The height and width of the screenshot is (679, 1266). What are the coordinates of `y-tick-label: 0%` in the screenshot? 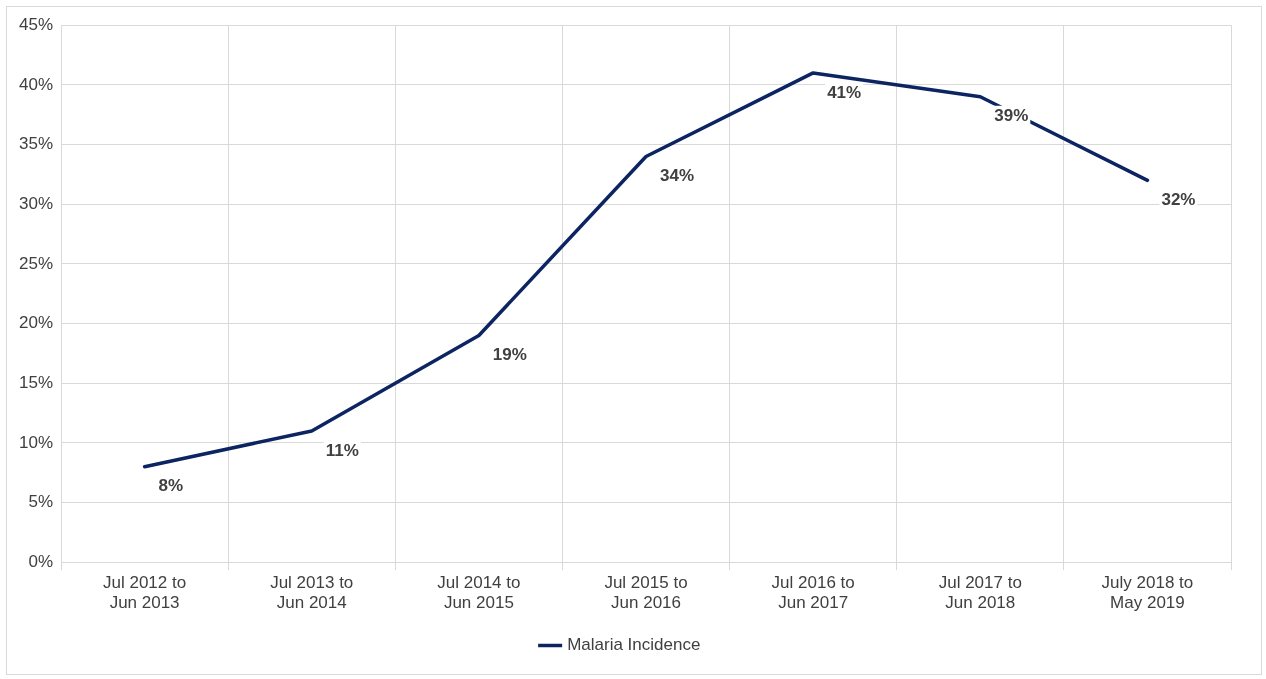 It's located at (41, 561).